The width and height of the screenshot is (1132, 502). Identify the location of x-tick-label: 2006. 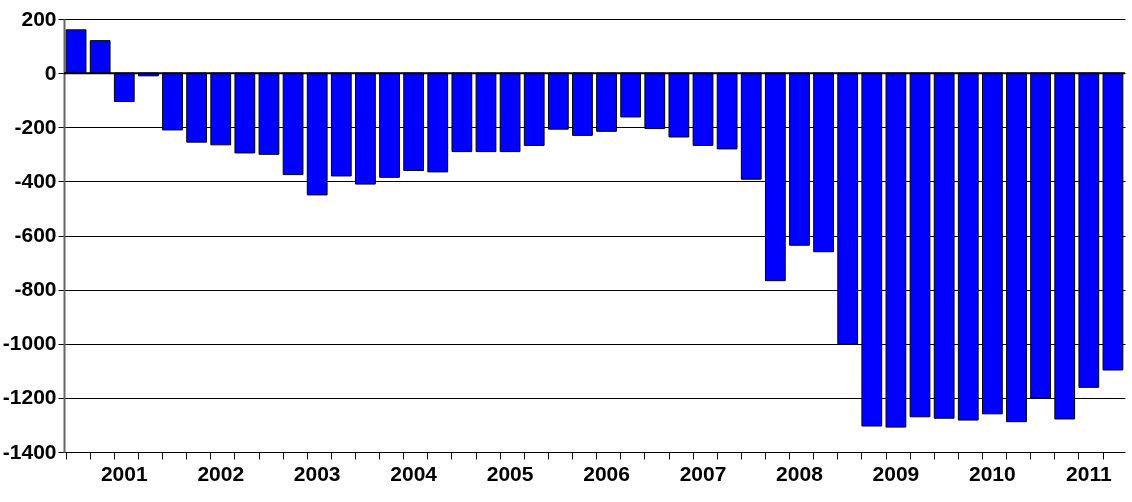
(606, 473).